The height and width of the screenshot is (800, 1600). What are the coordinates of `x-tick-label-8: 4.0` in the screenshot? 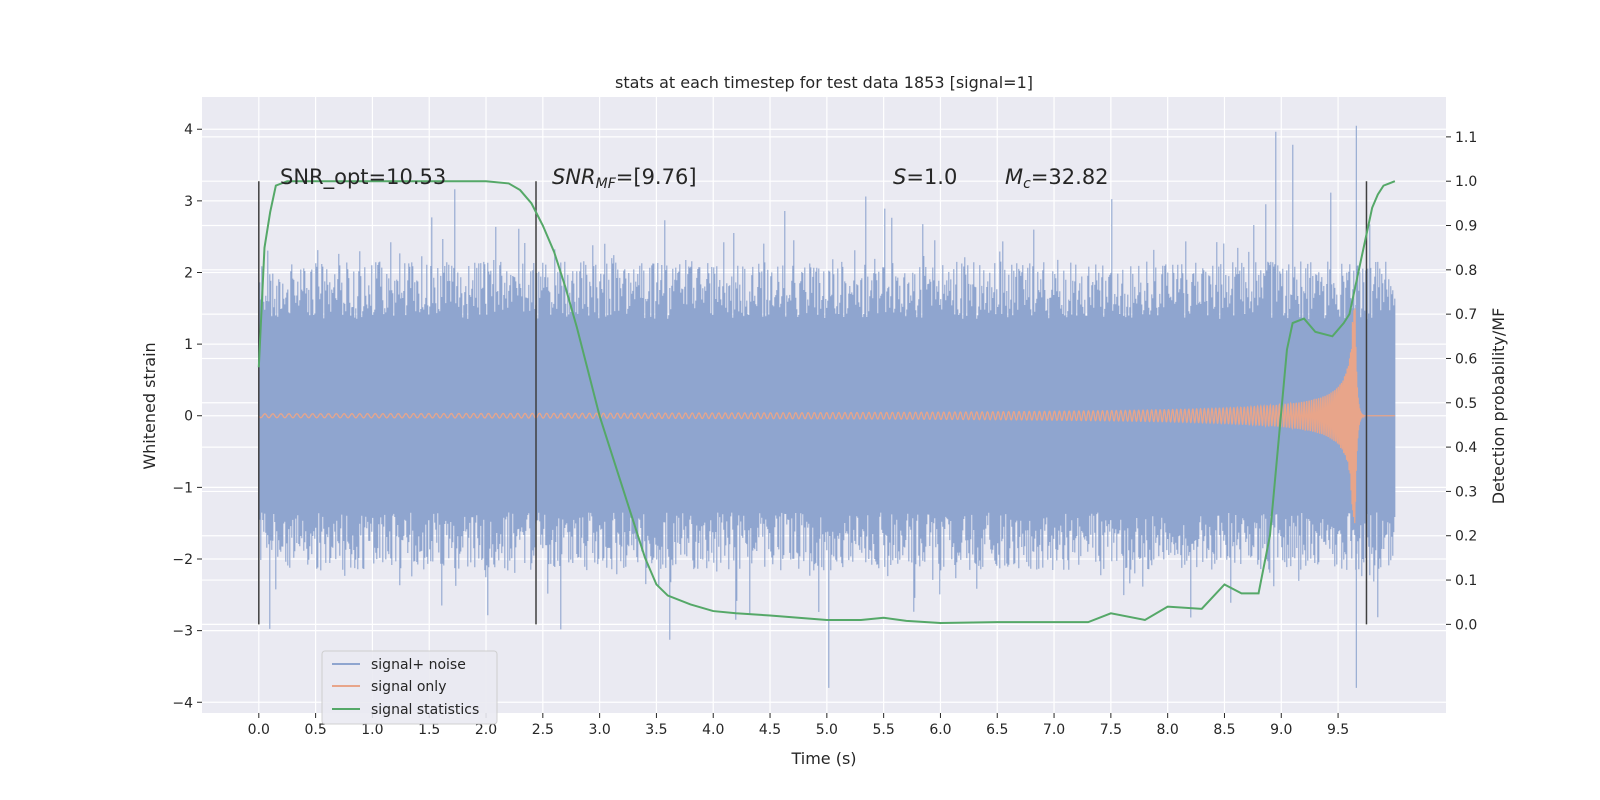 It's located at (713, 730).